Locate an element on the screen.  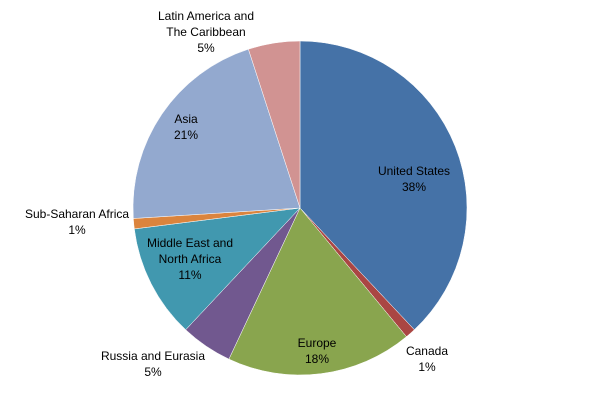
category-label: Asia is located at coordinates (186, 119).